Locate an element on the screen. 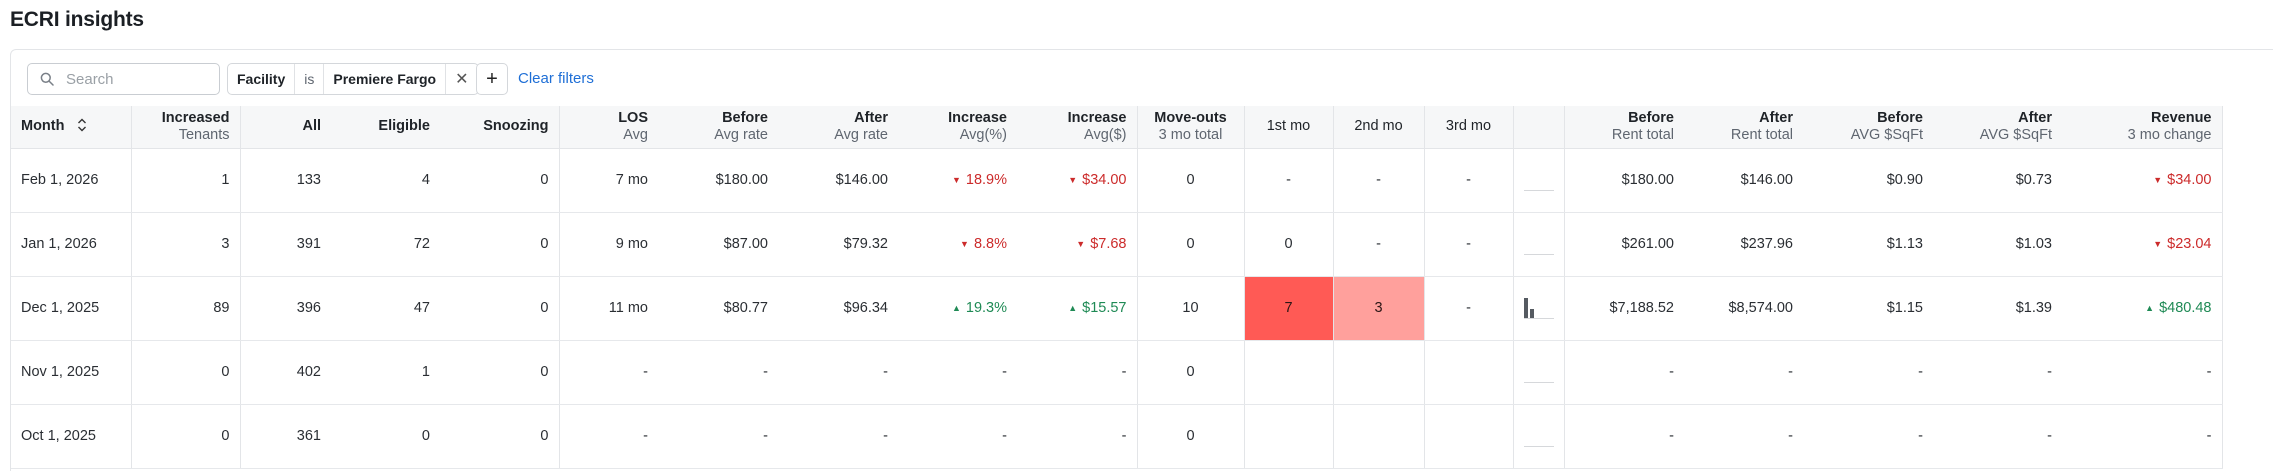  search-icon is located at coordinates (47, 79).